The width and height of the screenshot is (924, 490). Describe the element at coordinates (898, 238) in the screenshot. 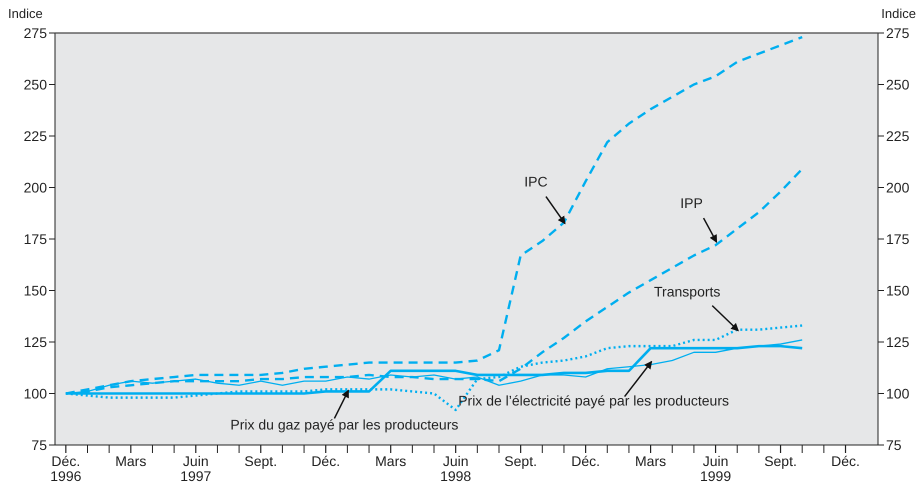

I see `y2-tick-label: 175` at that location.